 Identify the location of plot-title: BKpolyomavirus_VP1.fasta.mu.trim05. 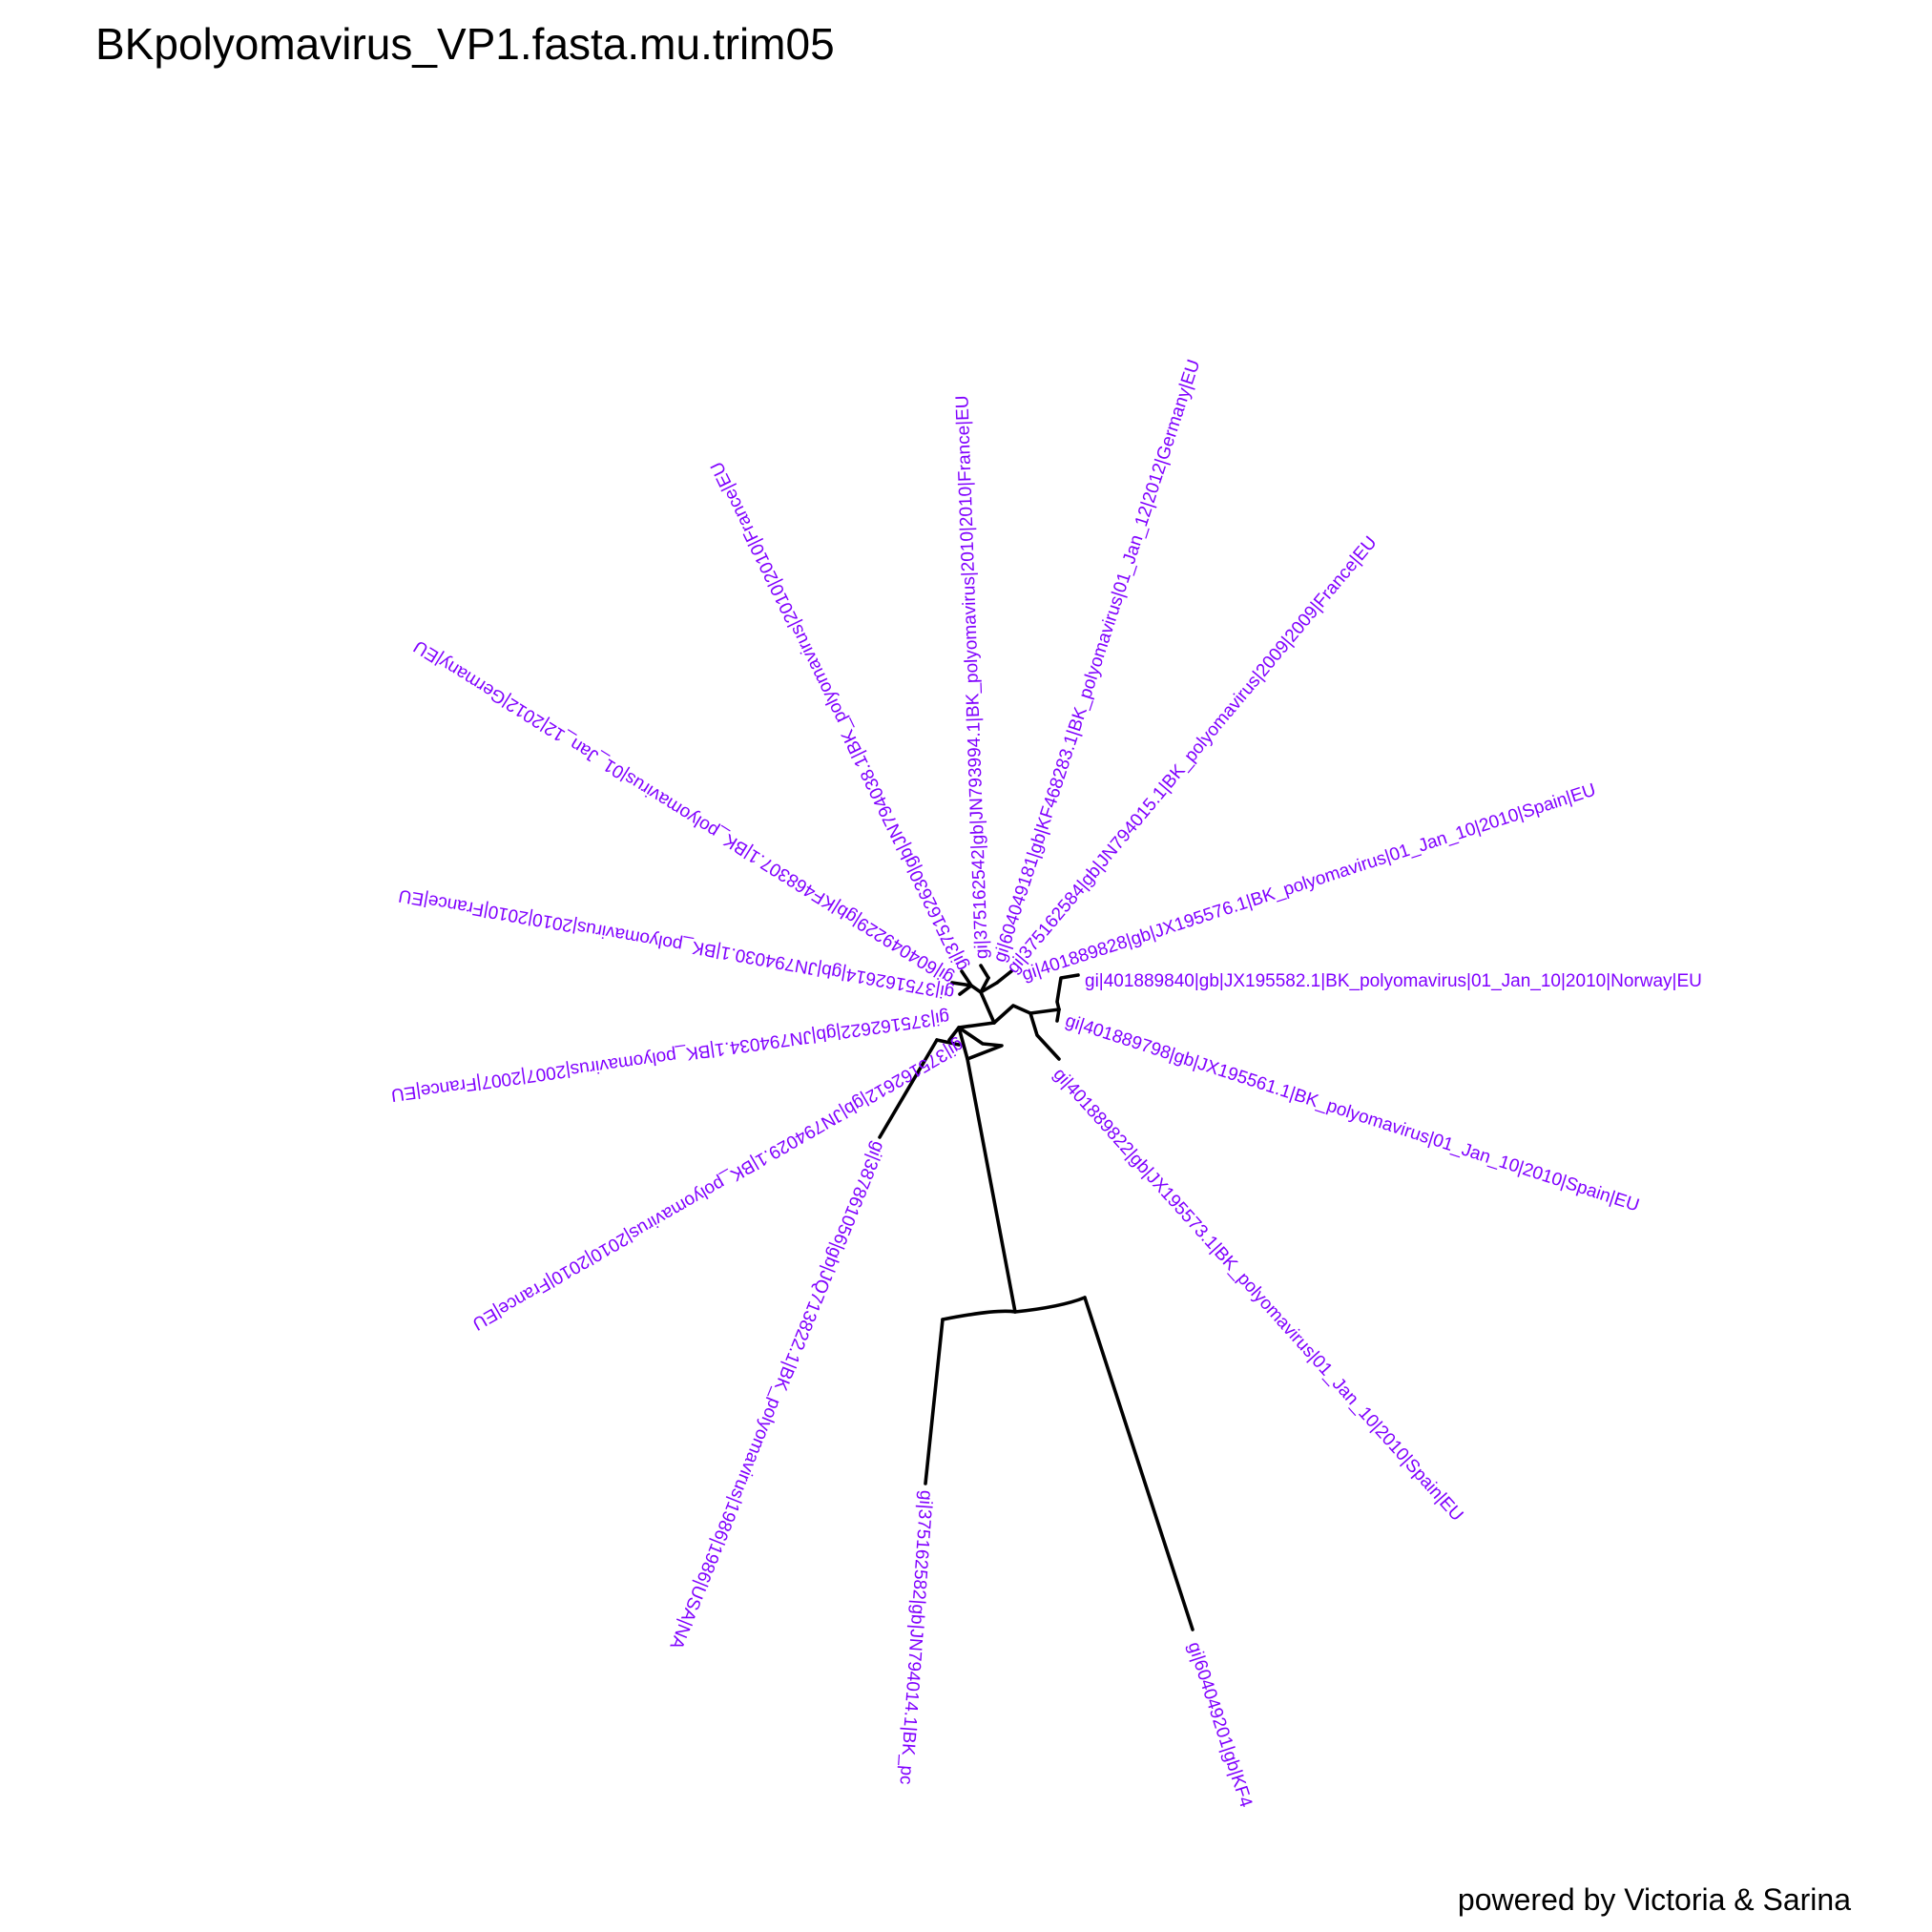
(465, 44).